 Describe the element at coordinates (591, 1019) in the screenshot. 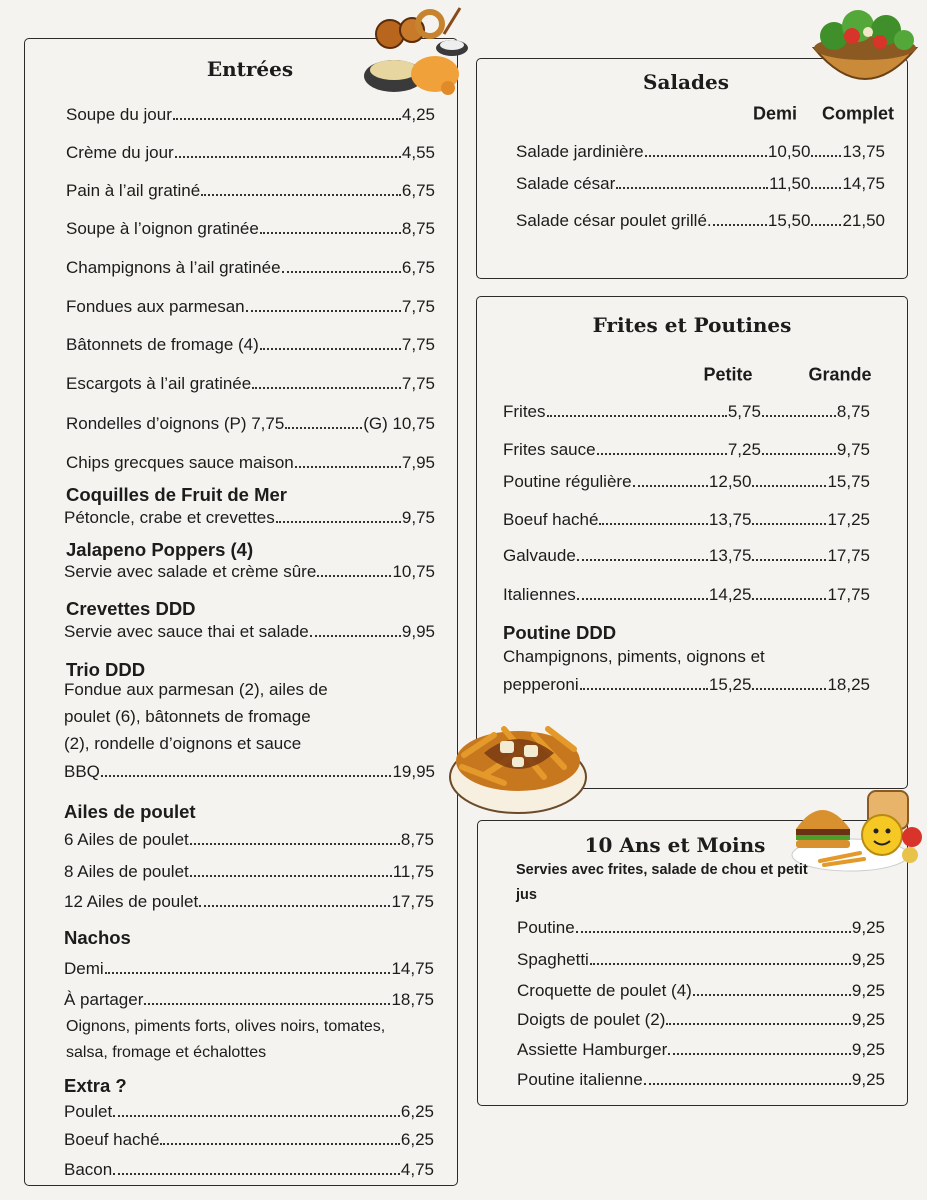

I see `item-name: Doigts de poulet (2)` at that location.